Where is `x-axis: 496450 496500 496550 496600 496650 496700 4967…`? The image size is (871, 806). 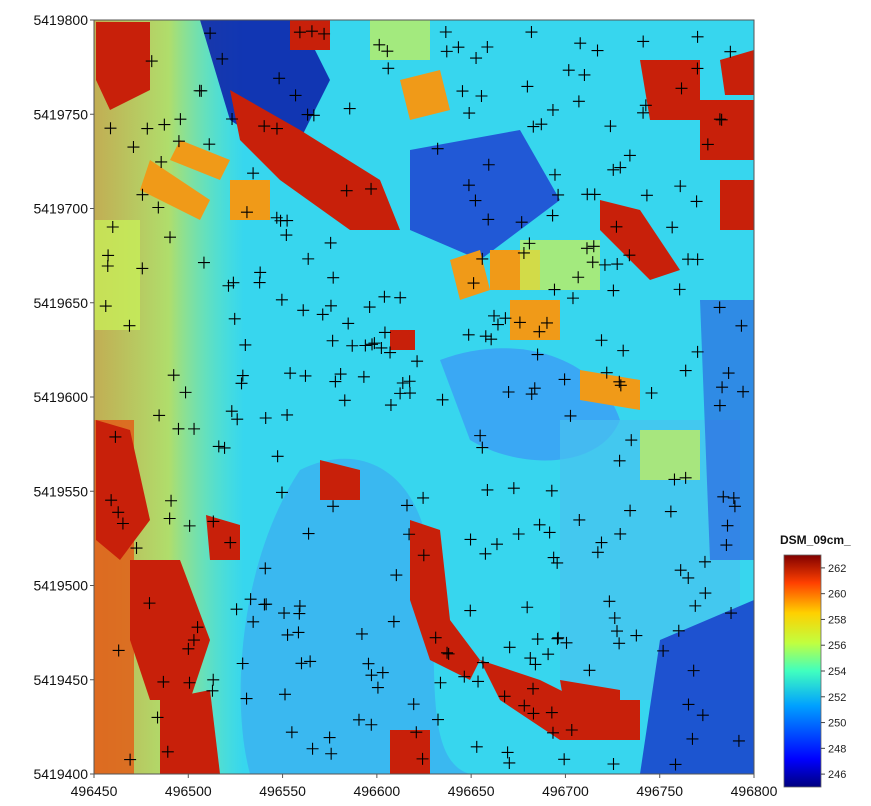
x-axis: 496450 496500 496550 496600 496650 496700 4967… is located at coordinates (424, 786).